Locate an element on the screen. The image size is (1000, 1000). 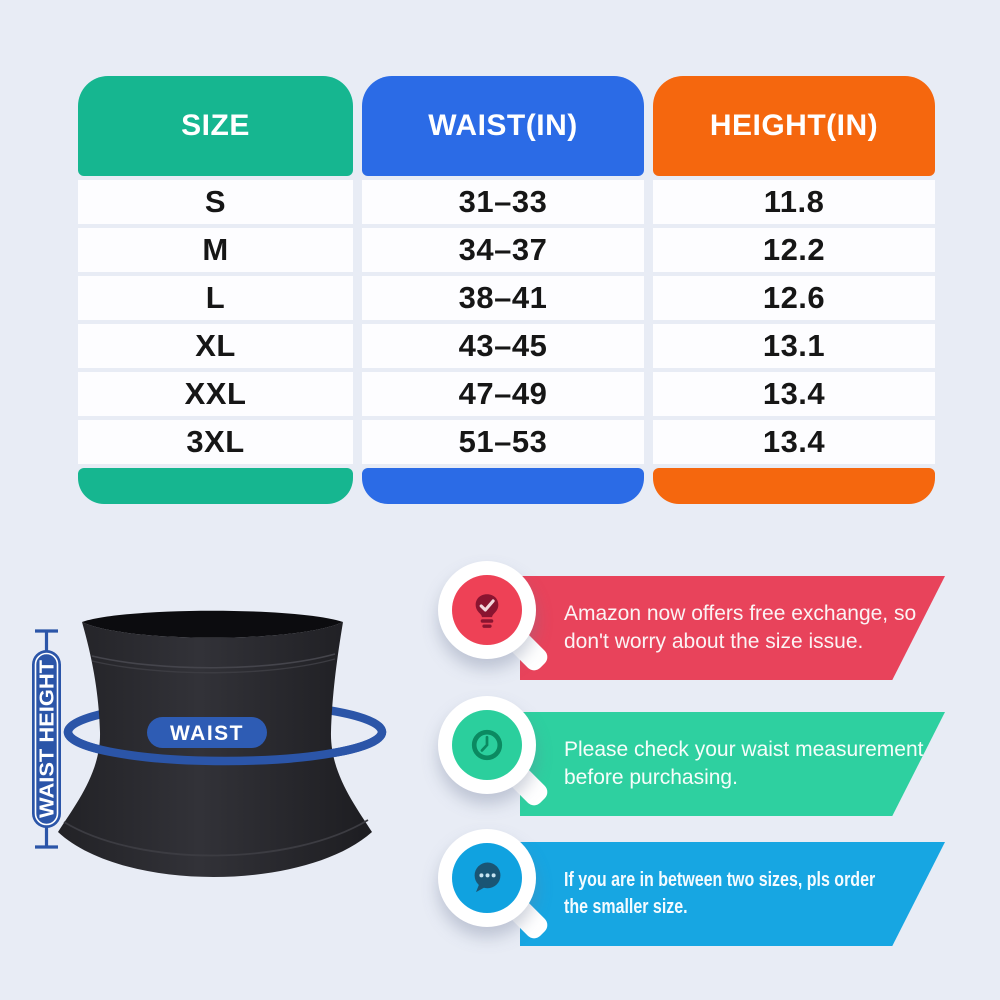
callout-badge-sizes is located at coordinates (495, 886).